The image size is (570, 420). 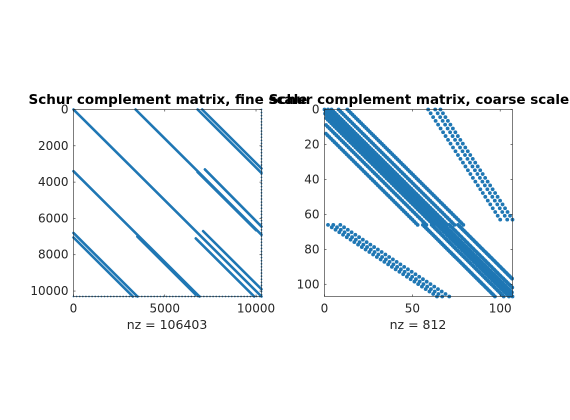 What do you see at coordinates (53, 255) in the screenshot?
I see `y-tick-label: 8000` at bounding box center [53, 255].